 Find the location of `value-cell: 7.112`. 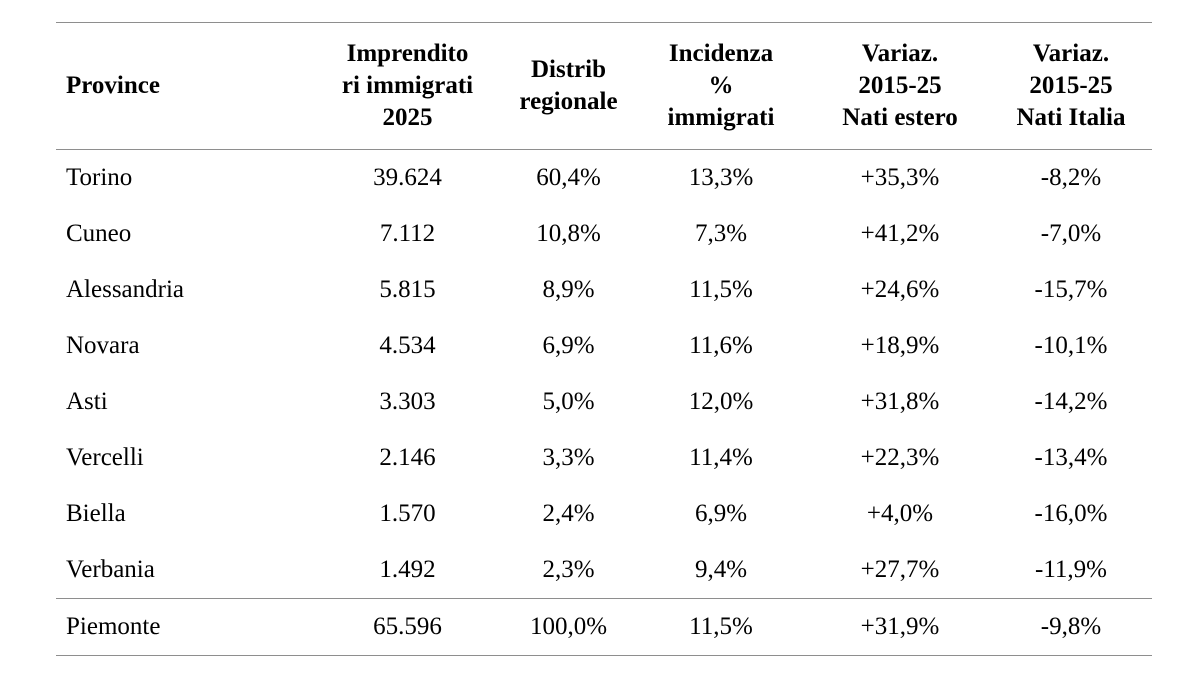

value-cell: 7.112 is located at coordinates (407, 233).